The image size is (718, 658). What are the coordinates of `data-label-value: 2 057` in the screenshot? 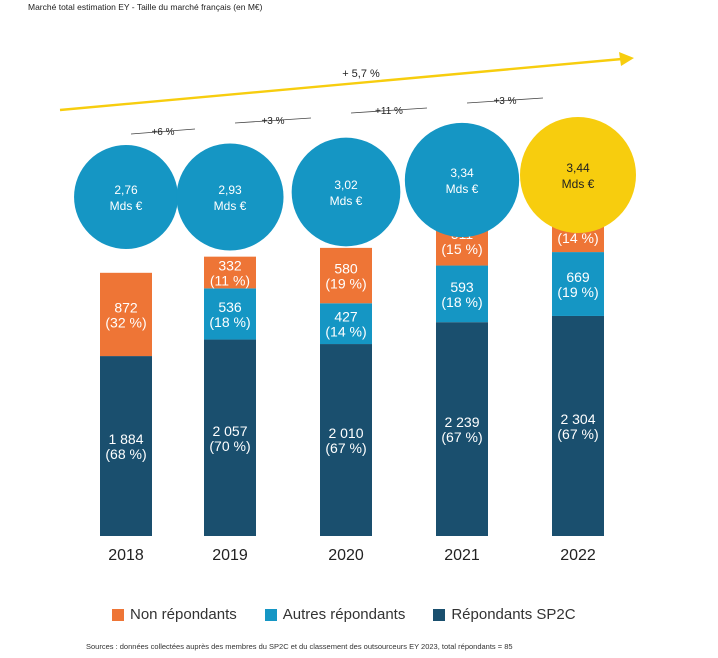 It's located at (229, 431).